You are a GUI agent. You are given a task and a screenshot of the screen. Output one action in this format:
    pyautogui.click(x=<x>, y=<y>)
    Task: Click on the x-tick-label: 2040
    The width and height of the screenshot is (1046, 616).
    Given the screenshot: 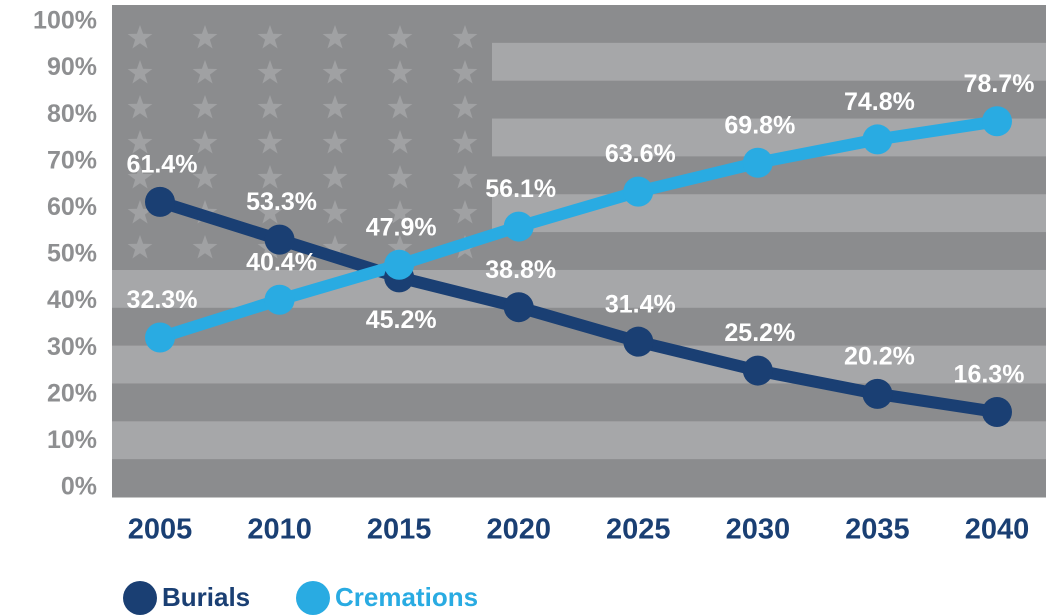 What is the action you would take?
    pyautogui.click(x=997, y=530)
    